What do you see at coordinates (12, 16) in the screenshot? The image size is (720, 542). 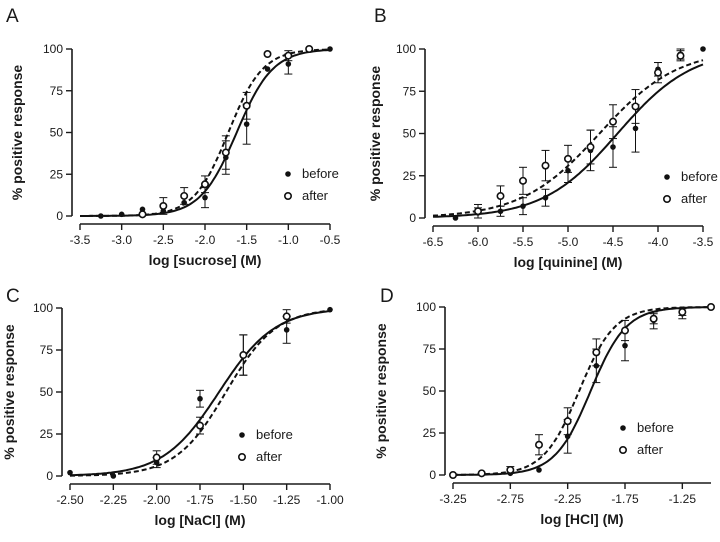 I see `panel-letter: A` at bounding box center [12, 16].